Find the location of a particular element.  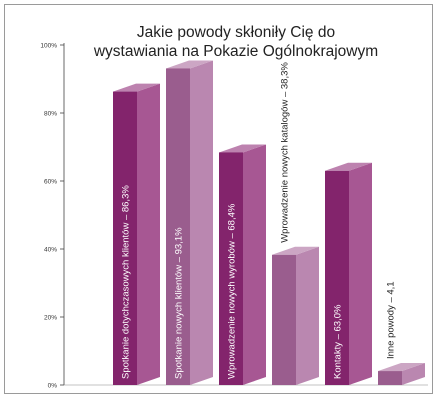

bar-2: Spotkanie nowych klientów – 93,1% is located at coordinates (189, 223).